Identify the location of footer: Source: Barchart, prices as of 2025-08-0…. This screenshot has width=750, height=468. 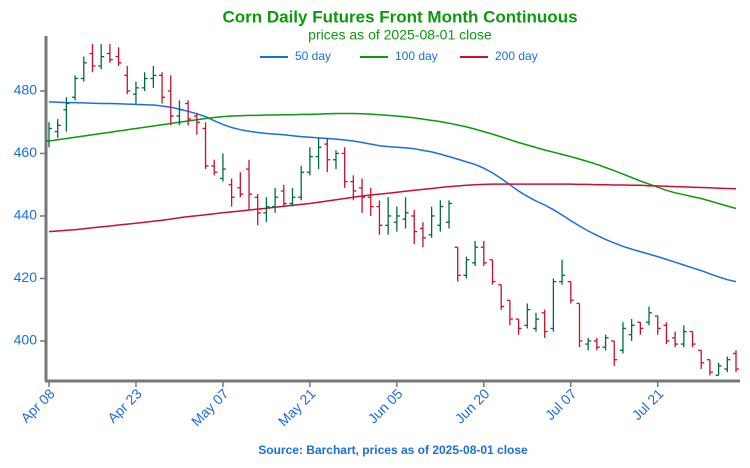
(393, 450).